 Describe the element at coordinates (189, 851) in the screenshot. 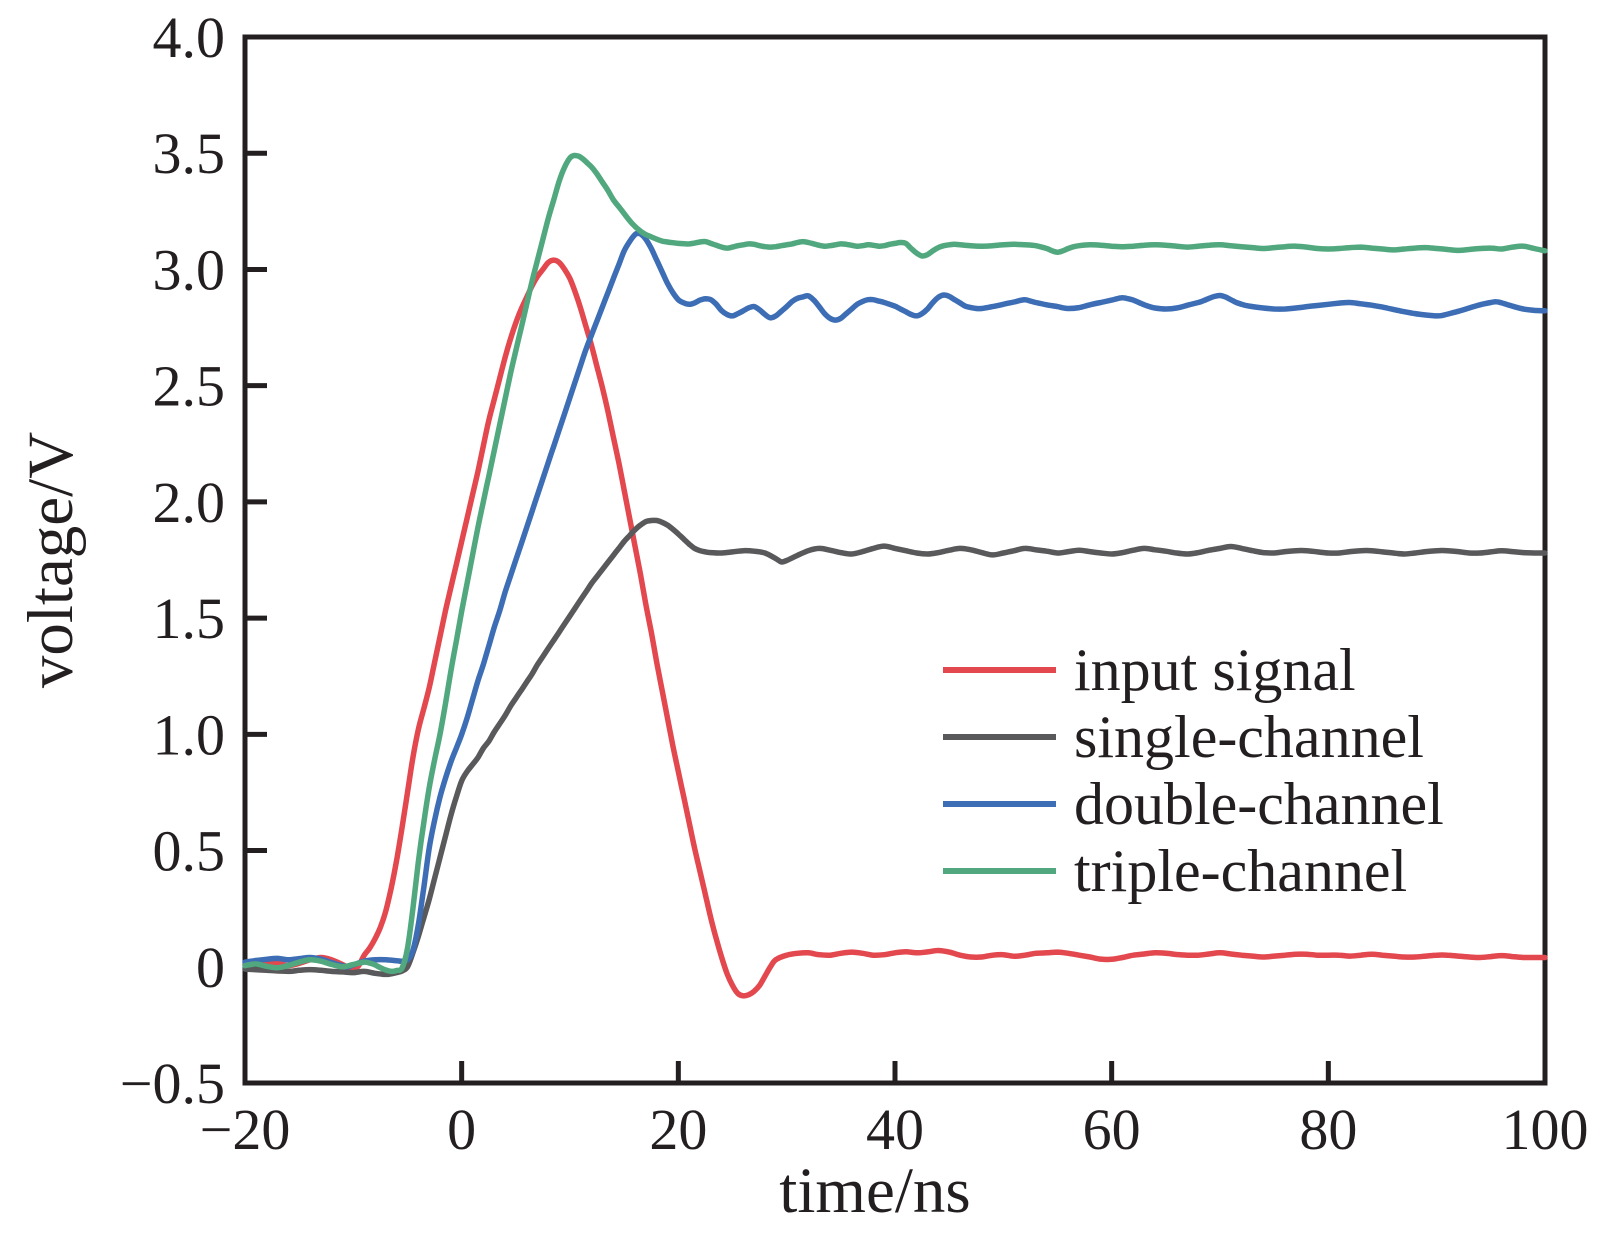

I see `y-tick-label: 0.5` at that location.